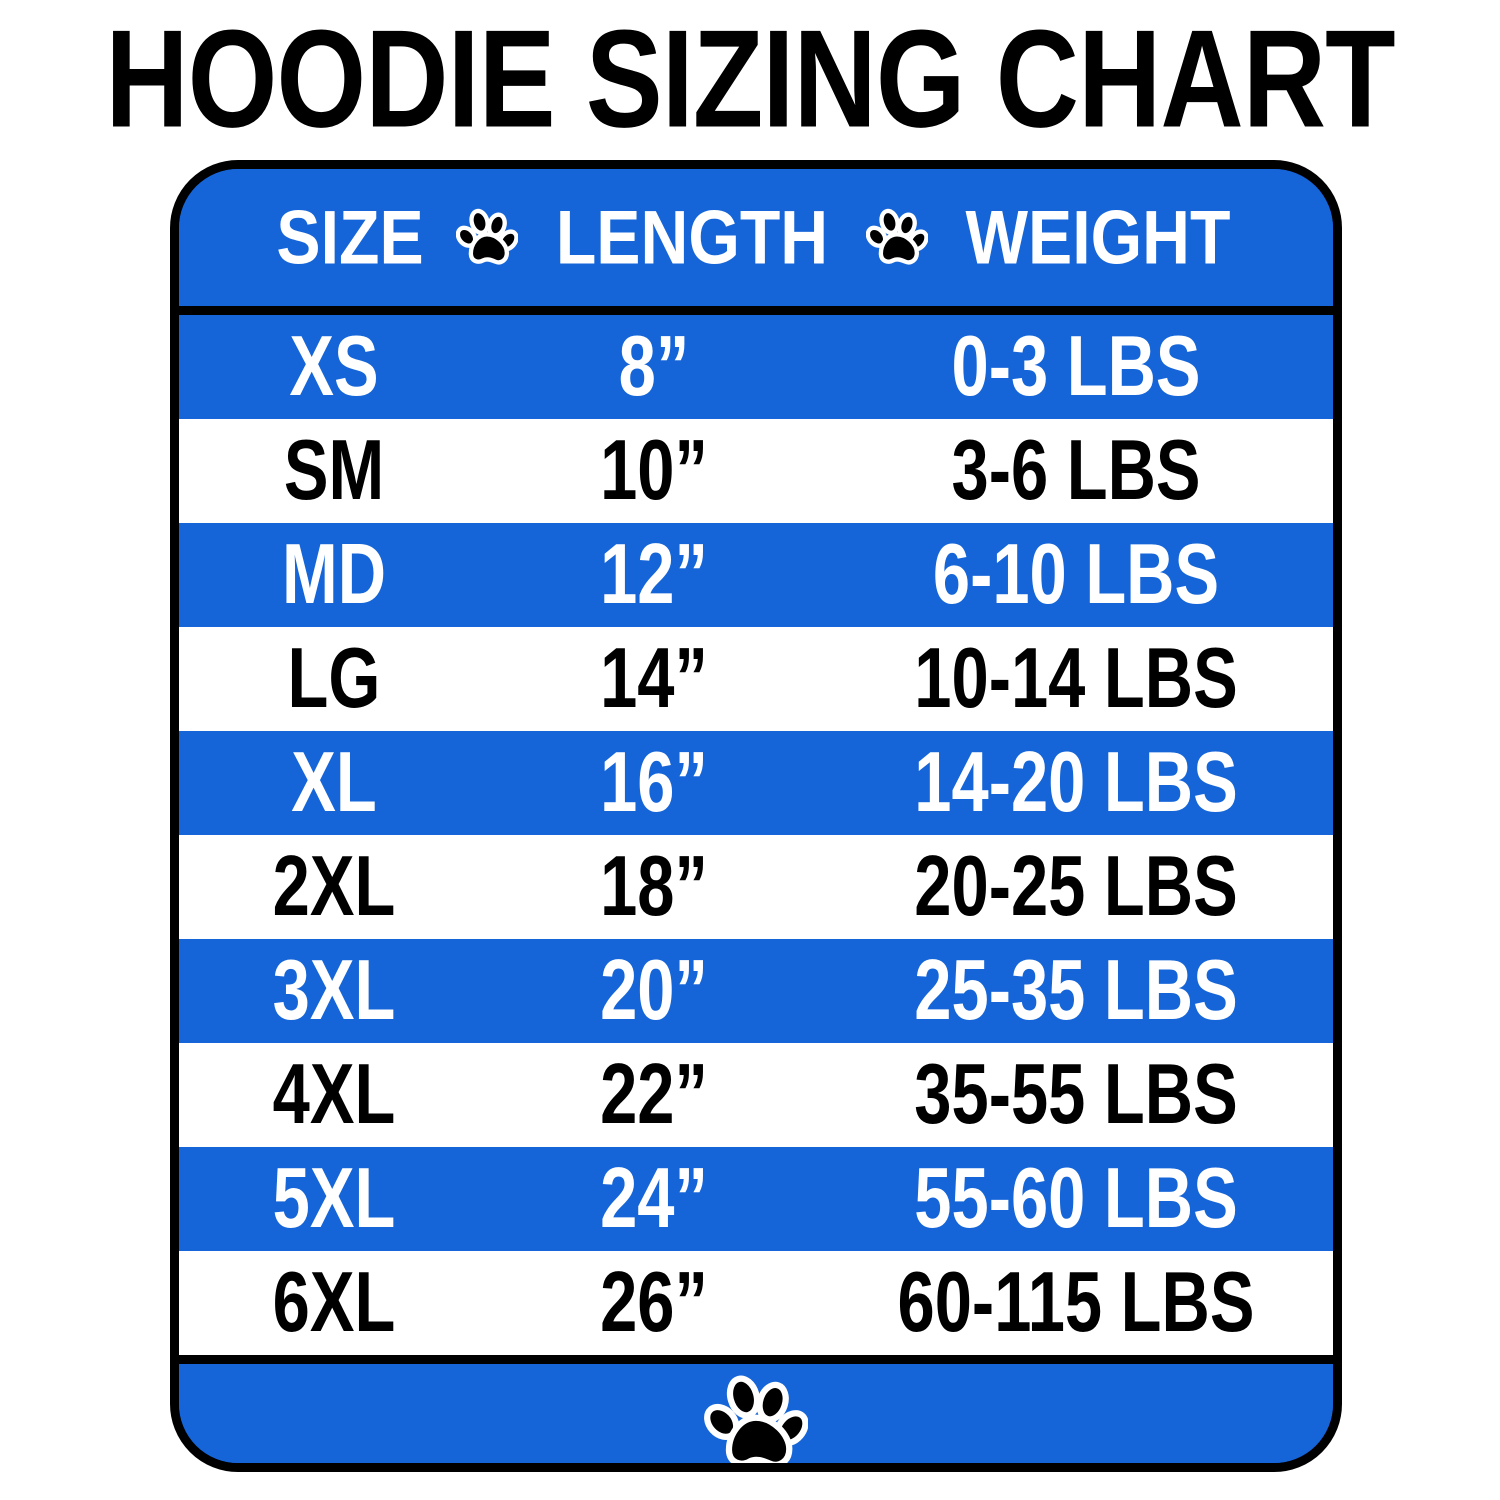 Image resolution: width=1500 pixels, height=1500 pixels. What do you see at coordinates (1076, 366) in the screenshot?
I see `cell-weight: 0-3 LBS` at bounding box center [1076, 366].